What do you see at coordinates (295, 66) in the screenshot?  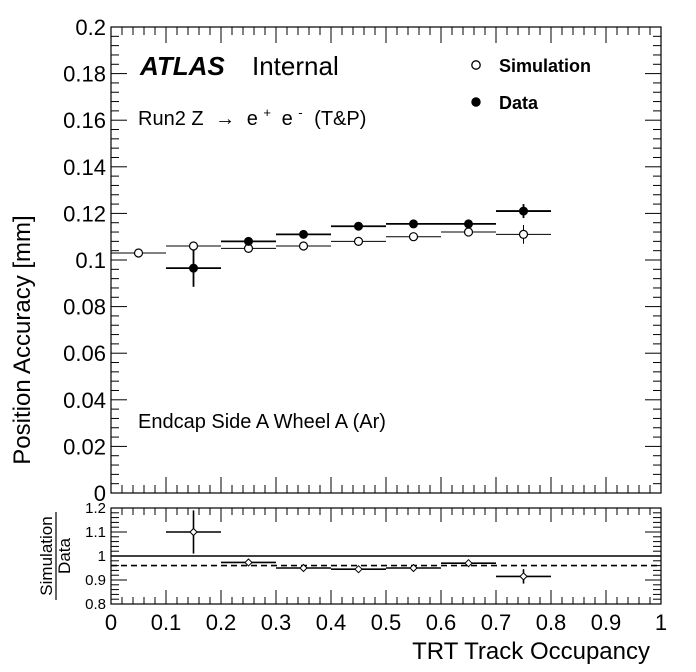 I see `atlas-sublabel: Internal` at bounding box center [295, 66].